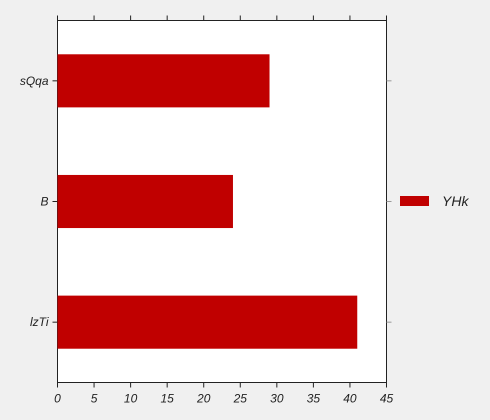  What do you see at coordinates (94, 399) in the screenshot?
I see `x-tick-label: 5` at bounding box center [94, 399].